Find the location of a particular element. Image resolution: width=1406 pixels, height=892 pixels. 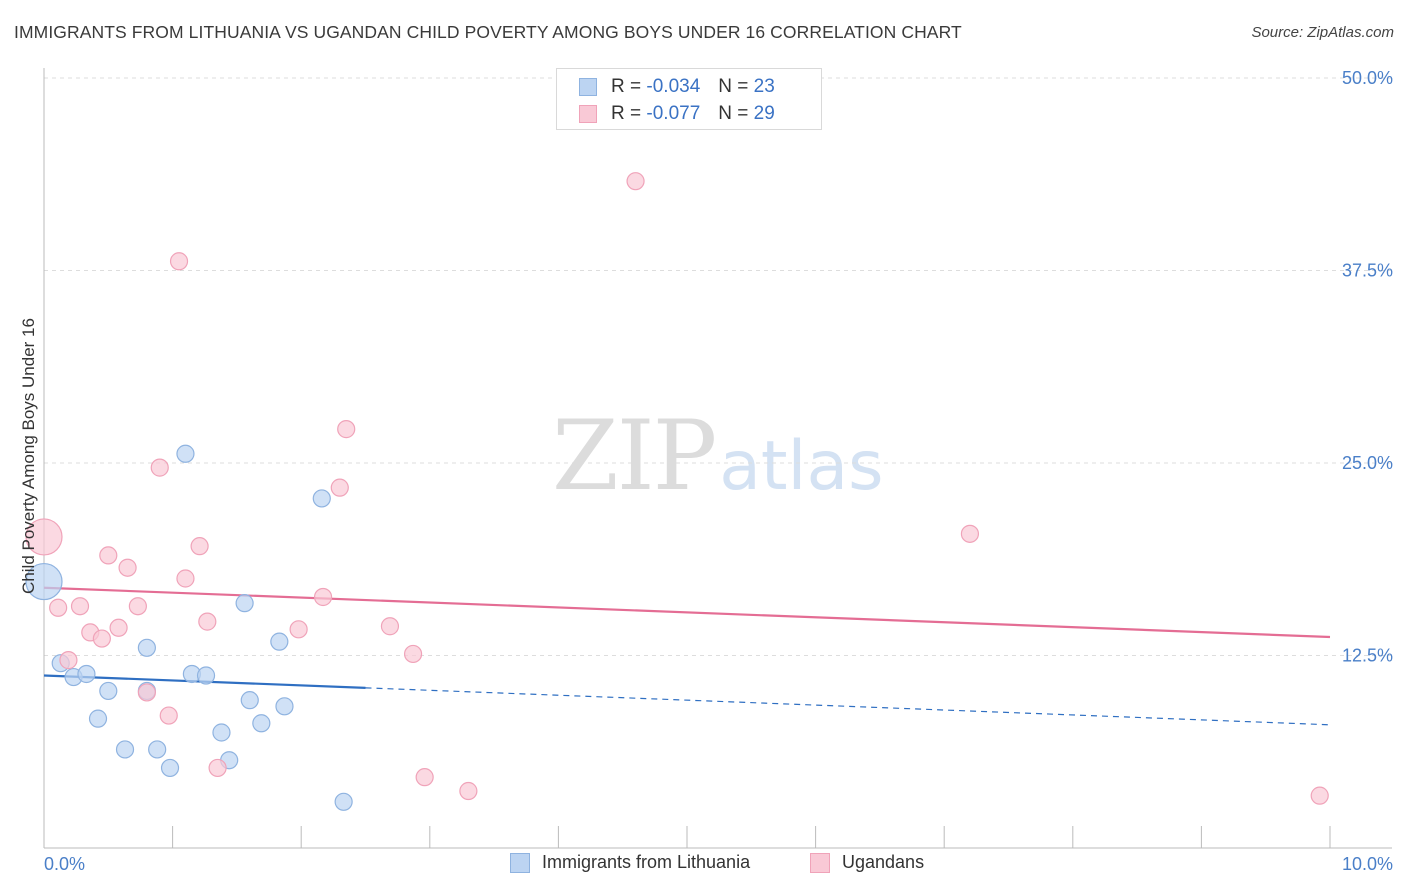

legend-n-value: 23 is located at coordinates (764, 86).